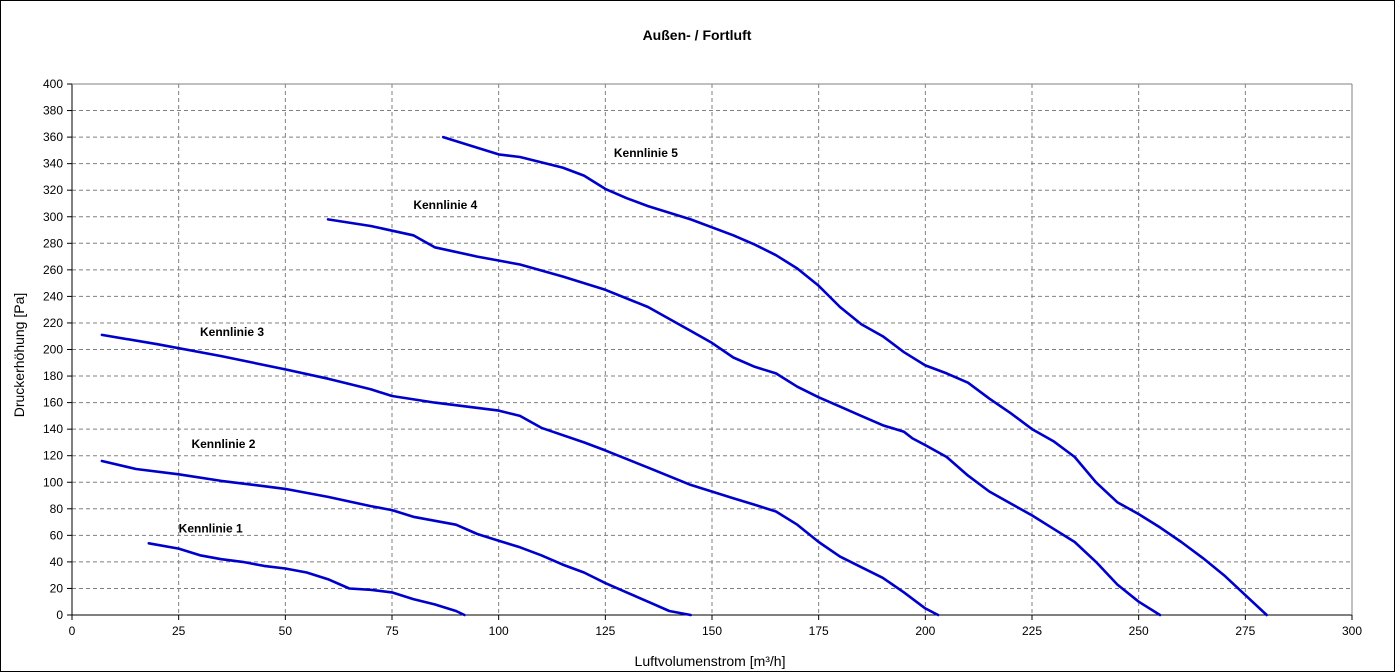 This screenshot has width=1395, height=672. I want to click on x-tick-label: 0, so click(72, 631).